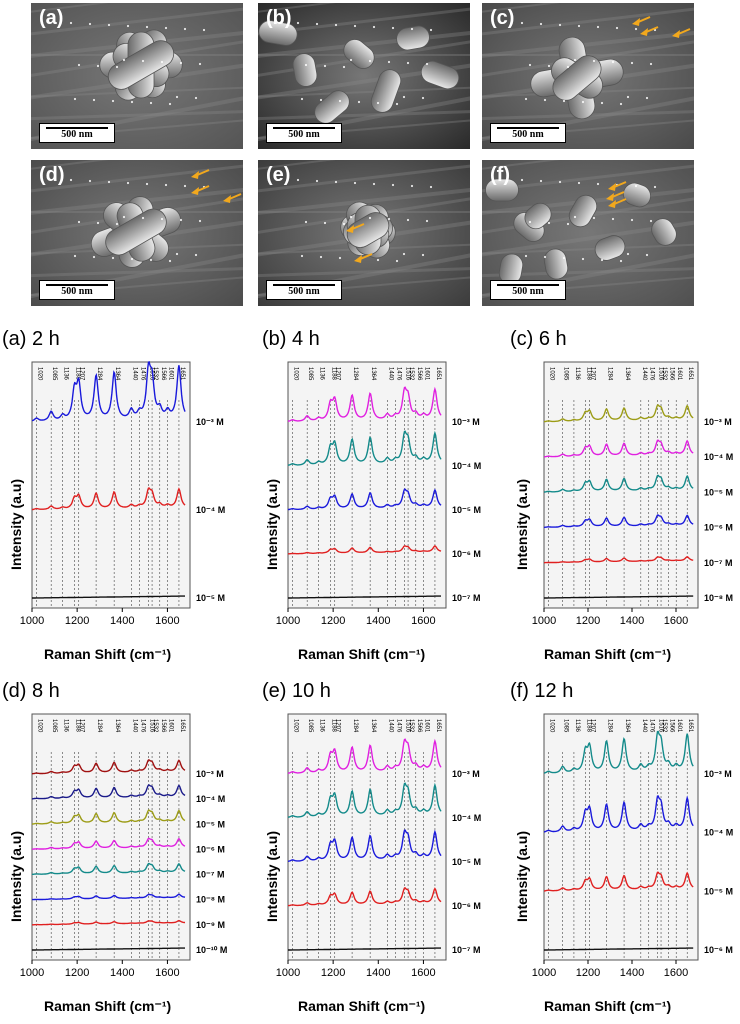 The height and width of the screenshot is (1024, 740). What do you see at coordinates (210, 875) in the screenshot?
I see `series-label: 10⁻⁷ M` at bounding box center [210, 875].